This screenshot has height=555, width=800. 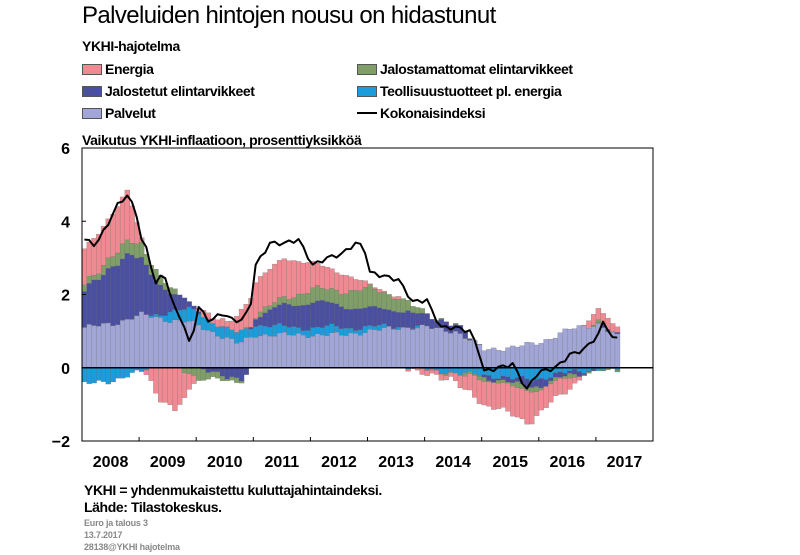 What do you see at coordinates (453, 462) in the screenshot?
I see `x-tick-label: 2014` at bounding box center [453, 462].